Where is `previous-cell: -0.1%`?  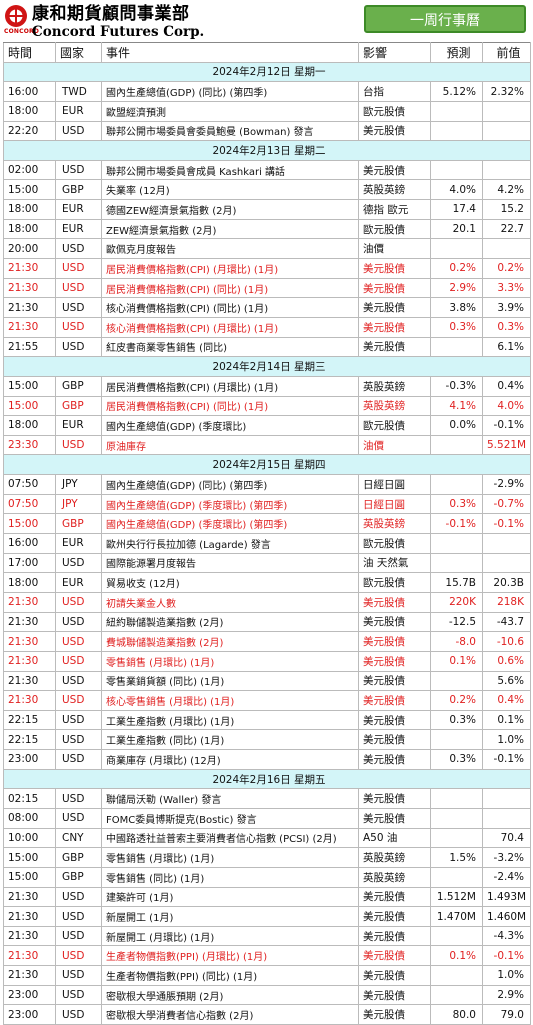
previous-cell: -0.1% is located at coordinates (506, 759).